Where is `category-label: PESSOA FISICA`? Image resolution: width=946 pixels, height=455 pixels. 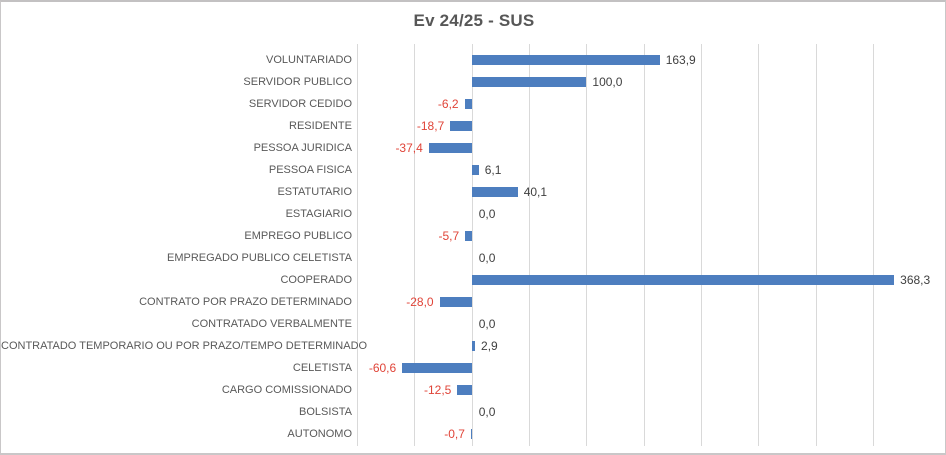 category-label: PESSOA FISICA is located at coordinates (310, 170).